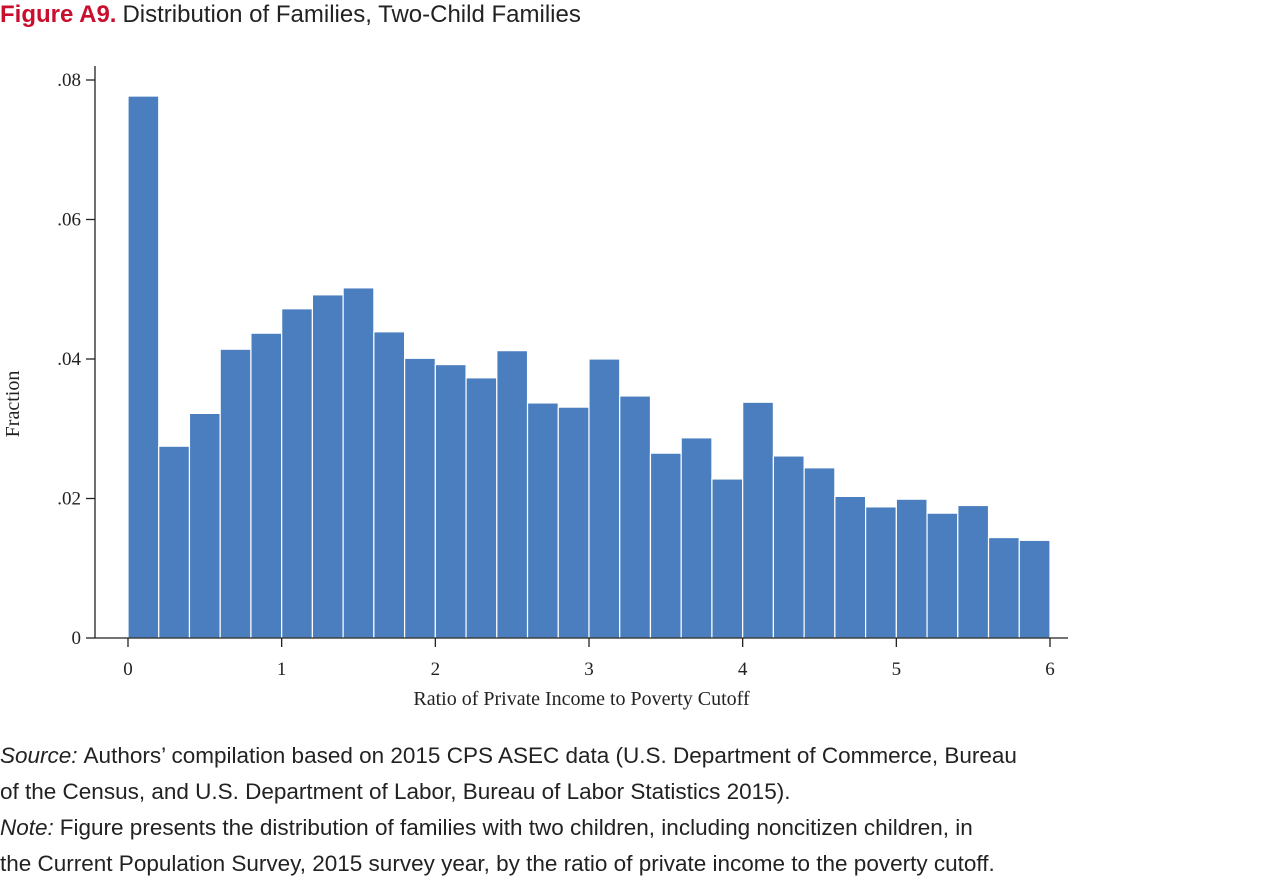 The image size is (1280, 892). I want to click on x-tick-label: 0, so click(128, 669).